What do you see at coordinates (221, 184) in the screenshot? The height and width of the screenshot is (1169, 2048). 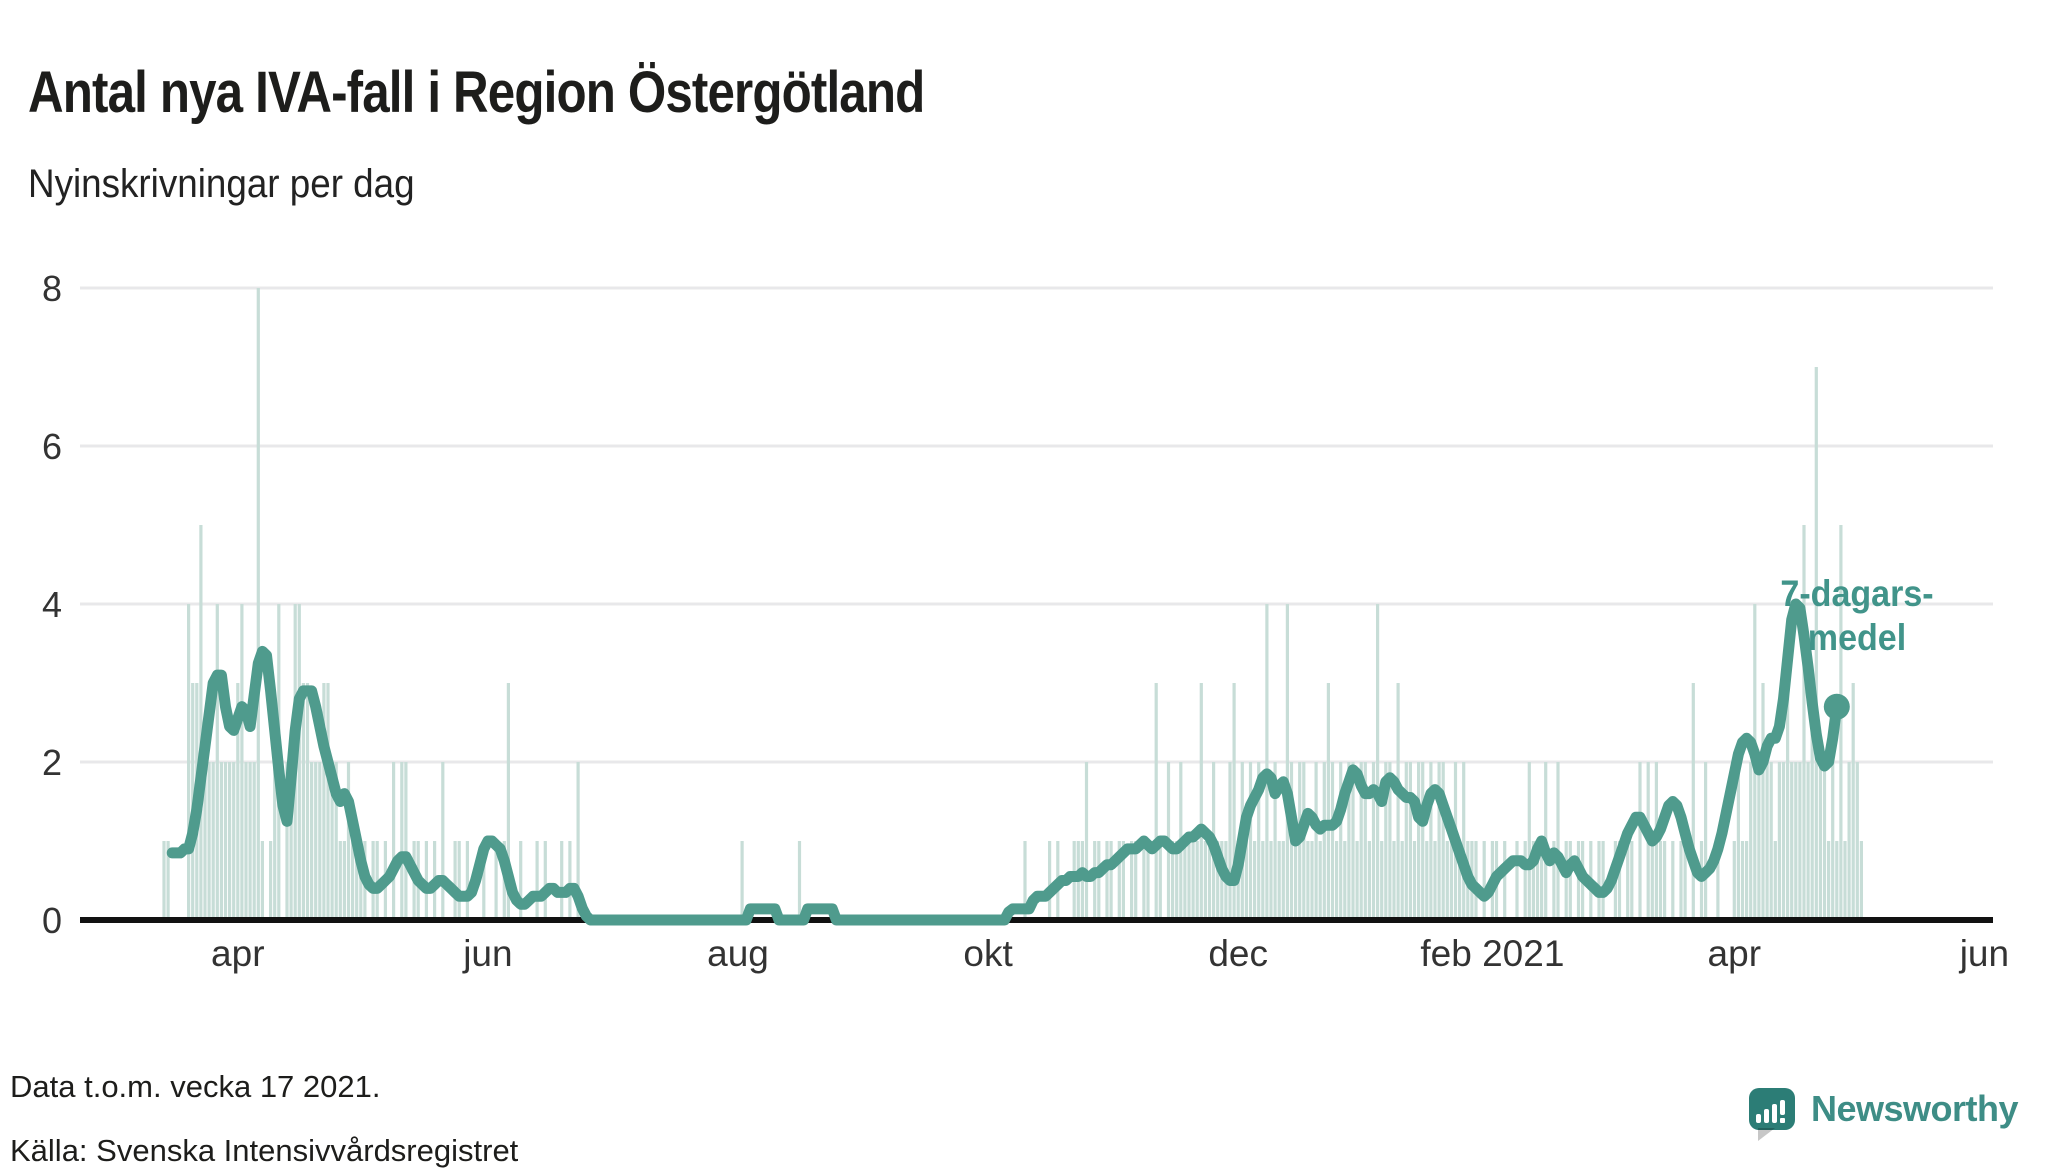 I see `chart-subtitle: Nyinskrivningar per dag` at bounding box center [221, 184].